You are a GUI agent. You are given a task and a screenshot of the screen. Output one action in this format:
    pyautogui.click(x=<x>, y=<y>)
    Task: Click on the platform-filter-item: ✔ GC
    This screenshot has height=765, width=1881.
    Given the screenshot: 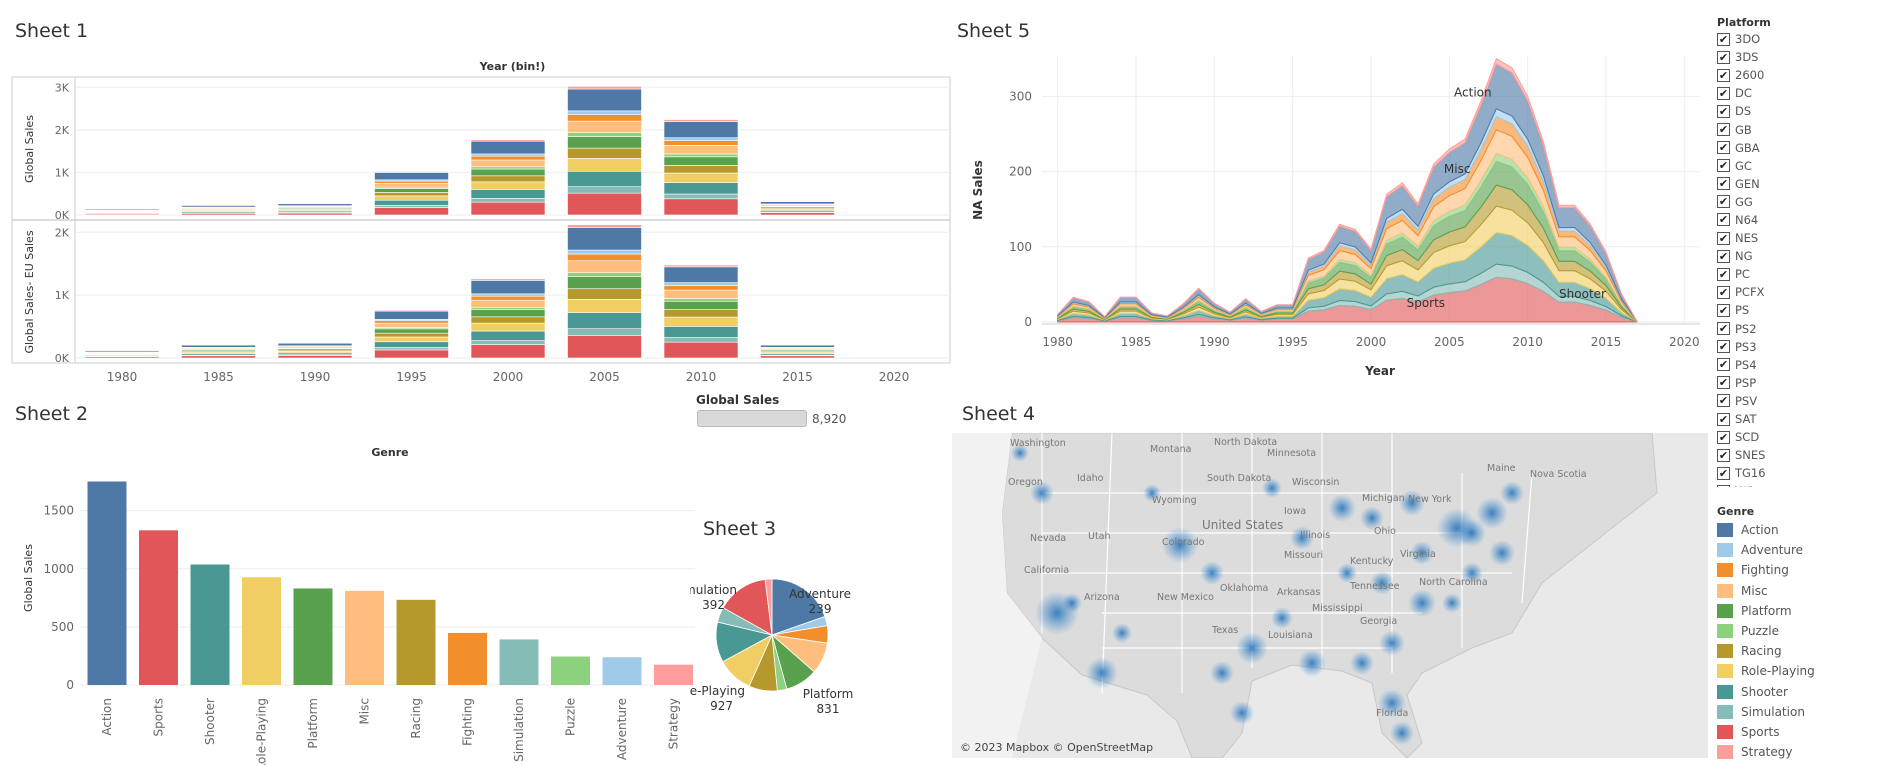 What is the action you would take?
    pyautogui.click(x=1797, y=166)
    